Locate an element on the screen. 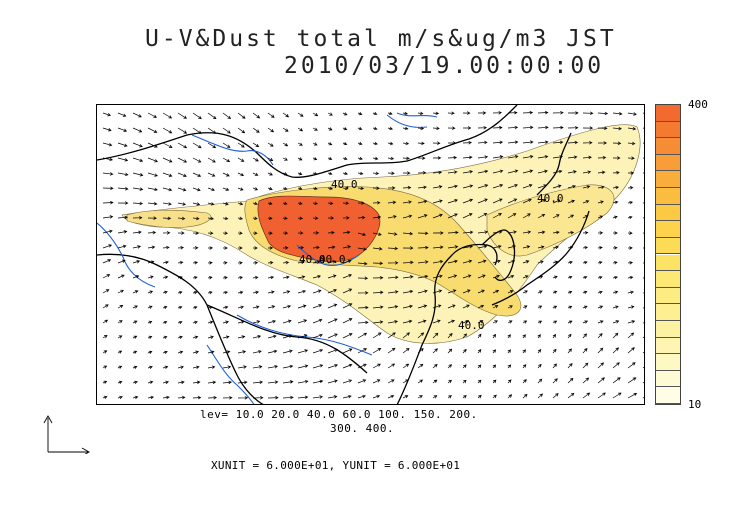 The width and height of the screenshot is (752, 532). contour-levels-line1: lev= 10.0 20.0 40.0 60.0 100. 150. 200. is located at coordinates (339, 414).